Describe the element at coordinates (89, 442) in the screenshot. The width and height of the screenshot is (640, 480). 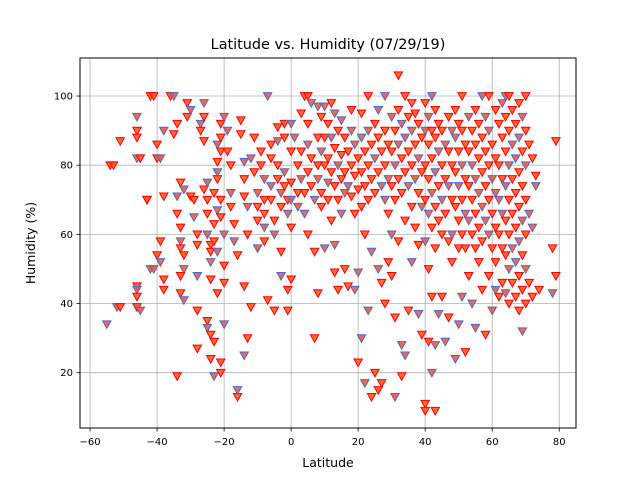
I see `x-tick-label: −60` at that location.